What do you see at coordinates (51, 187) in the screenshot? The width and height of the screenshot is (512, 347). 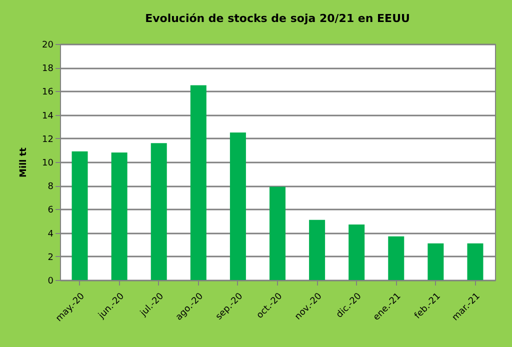 I see `y-tick-label: 8` at bounding box center [51, 187].